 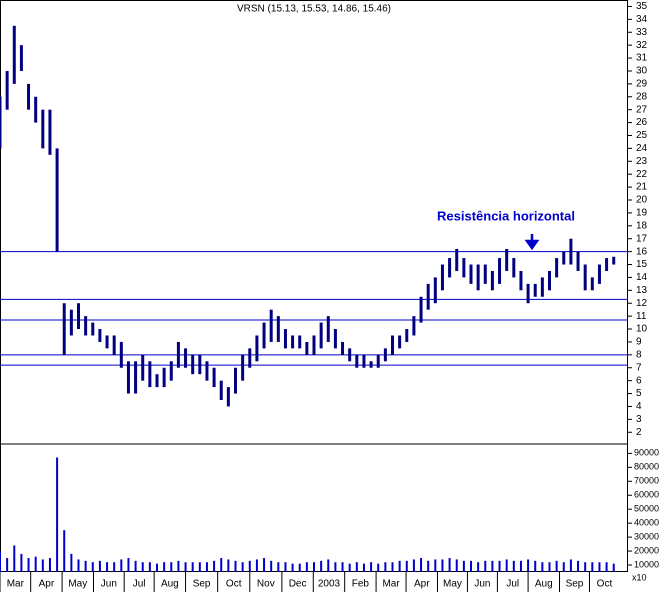 What do you see at coordinates (642, 135) in the screenshot?
I see `y-tick-label: 25` at bounding box center [642, 135].